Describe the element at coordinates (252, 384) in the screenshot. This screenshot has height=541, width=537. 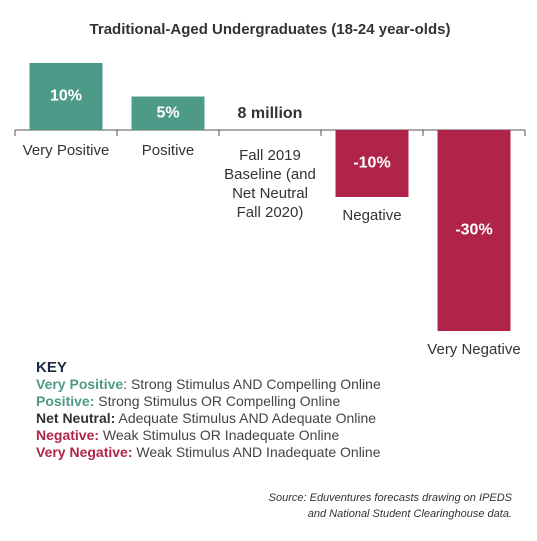
I see `key-description: : Strong Stimulus AND Compelling Online` at that location.